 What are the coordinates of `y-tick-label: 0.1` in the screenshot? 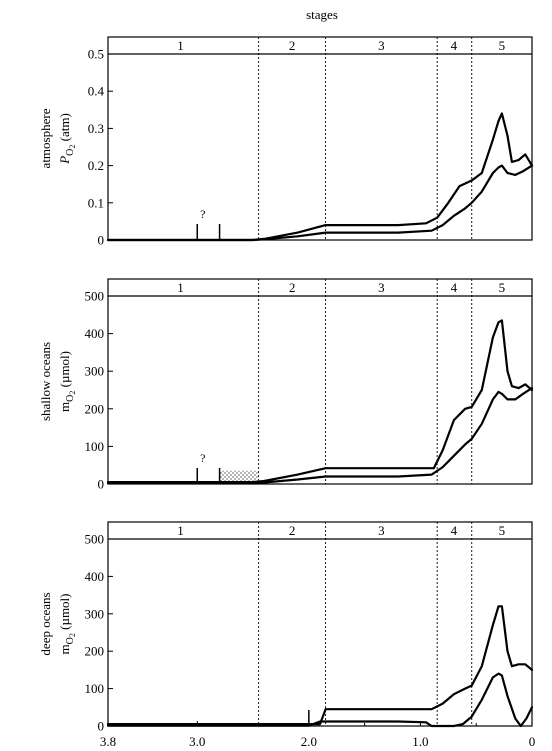 It's located at (96, 202).